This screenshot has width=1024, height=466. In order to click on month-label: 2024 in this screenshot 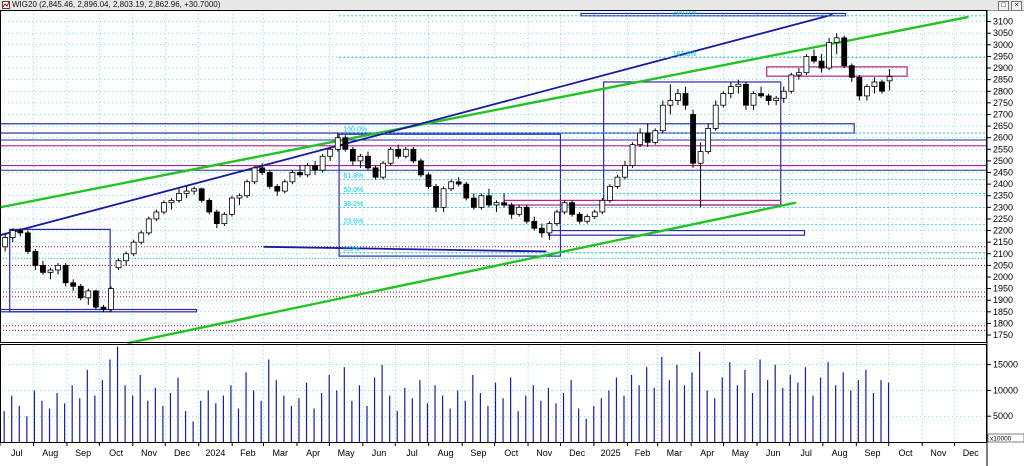, I will do `click(215, 453)`.